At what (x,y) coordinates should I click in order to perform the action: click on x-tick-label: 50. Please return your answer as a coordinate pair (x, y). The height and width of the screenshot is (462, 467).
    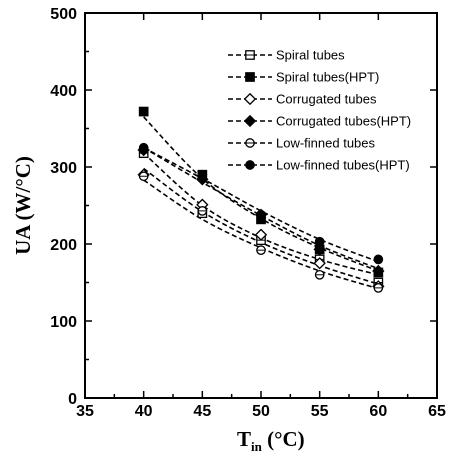
    Looking at the image, I should click on (261, 411).